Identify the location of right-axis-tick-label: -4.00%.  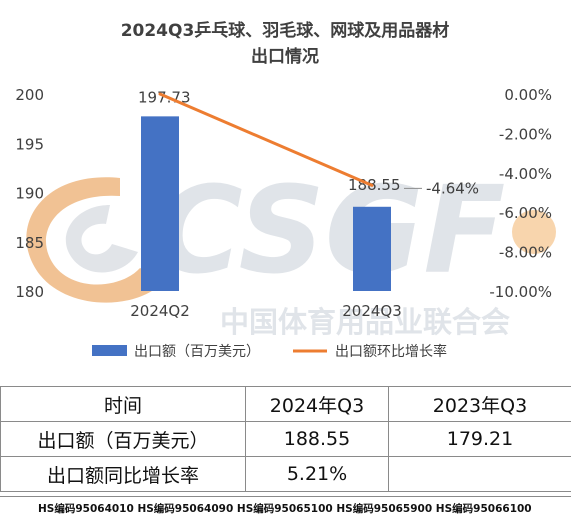
(525, 174).